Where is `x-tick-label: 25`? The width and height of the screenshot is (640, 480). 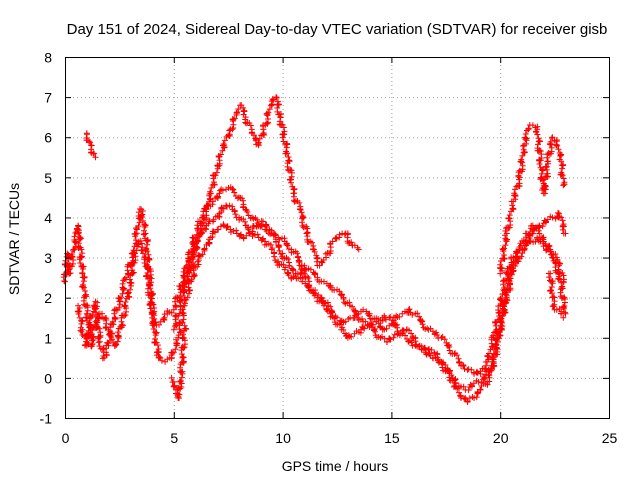 x-tick-label: 25 is located at coordinates (610, 438).